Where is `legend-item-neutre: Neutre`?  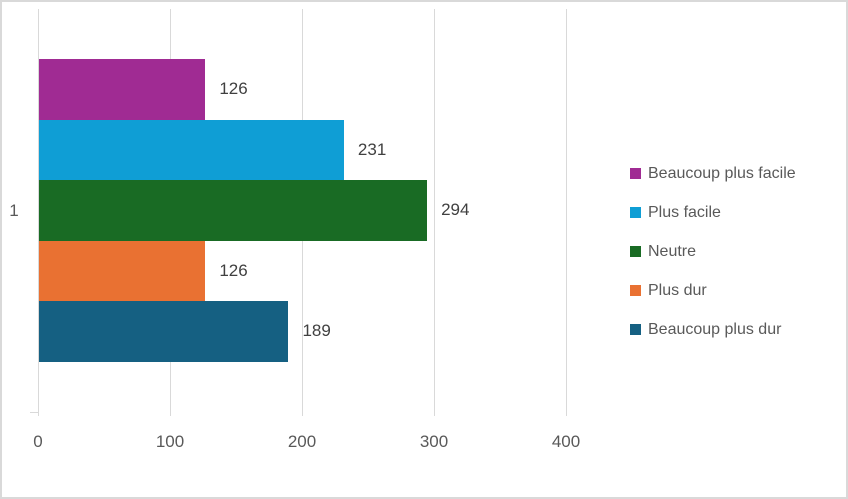 legend-item-neutre: Neutre is located at coordinates (713, 251).